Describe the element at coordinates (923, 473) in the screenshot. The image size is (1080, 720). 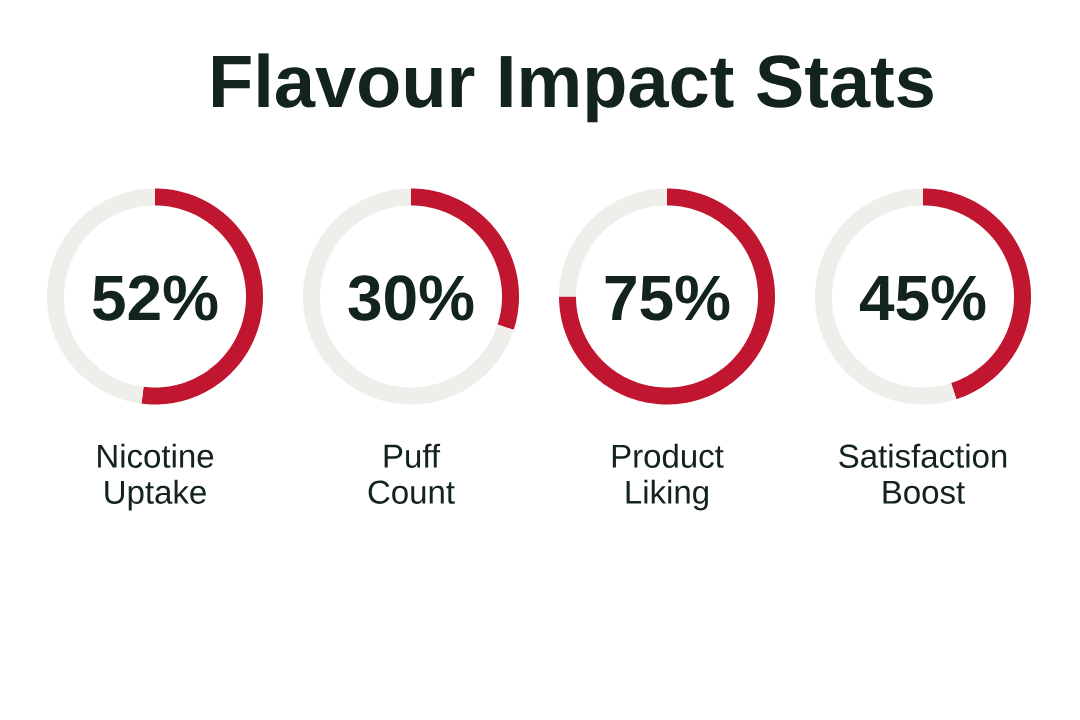
I see `text: Satisfaction Boost` at that location.